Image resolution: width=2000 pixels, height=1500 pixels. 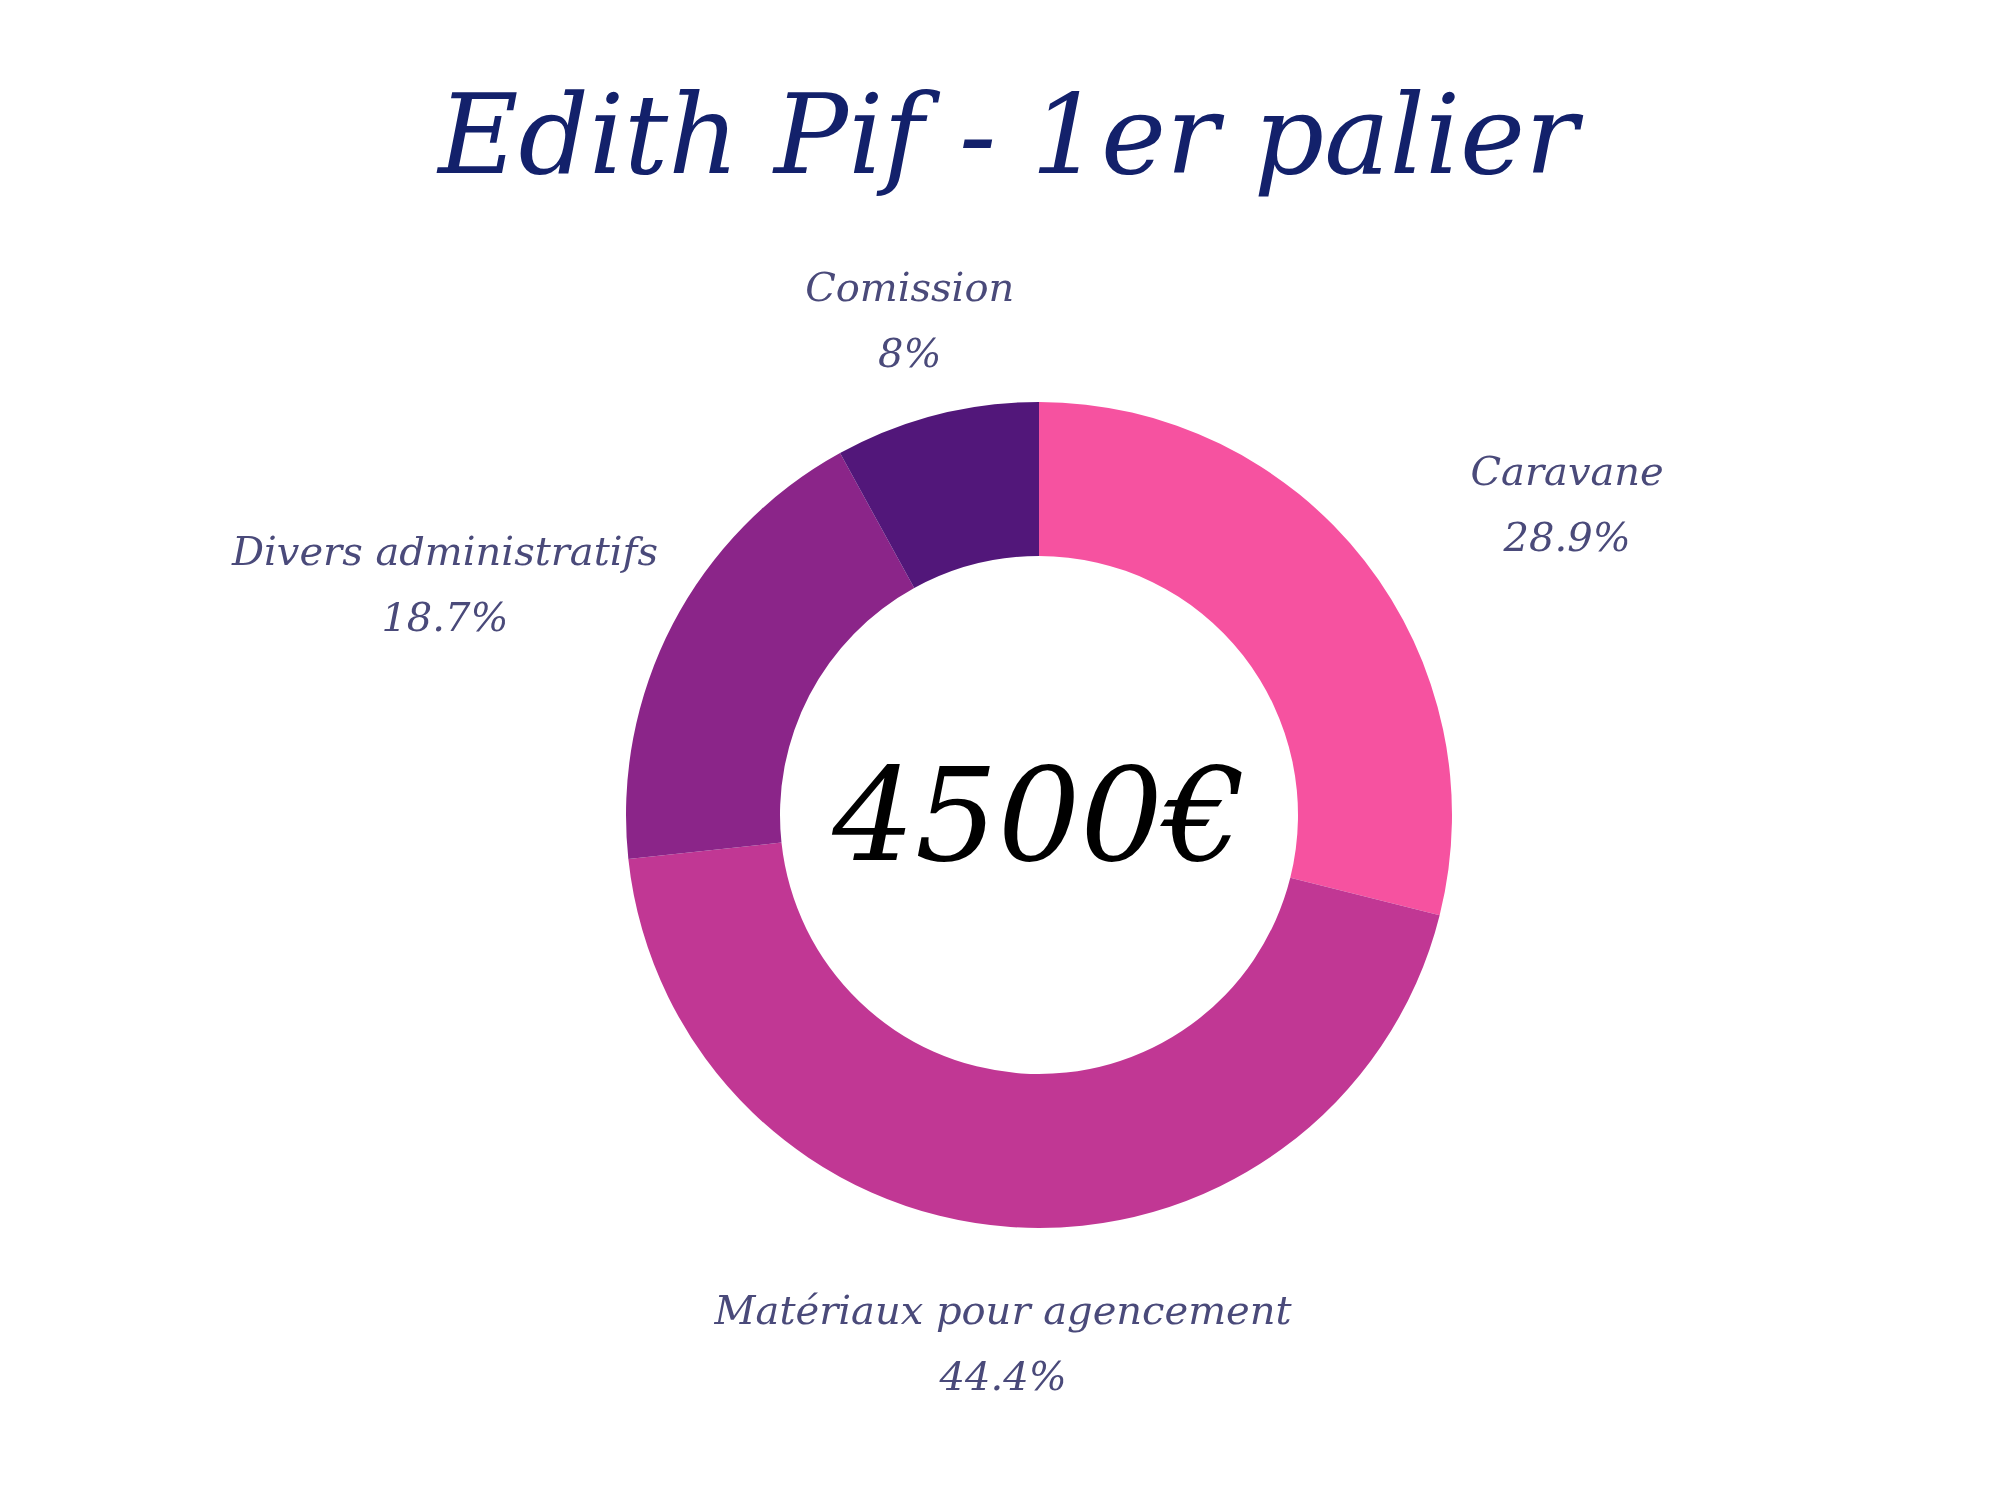 I want to click on donut-slice, so click(x=939, y=495).